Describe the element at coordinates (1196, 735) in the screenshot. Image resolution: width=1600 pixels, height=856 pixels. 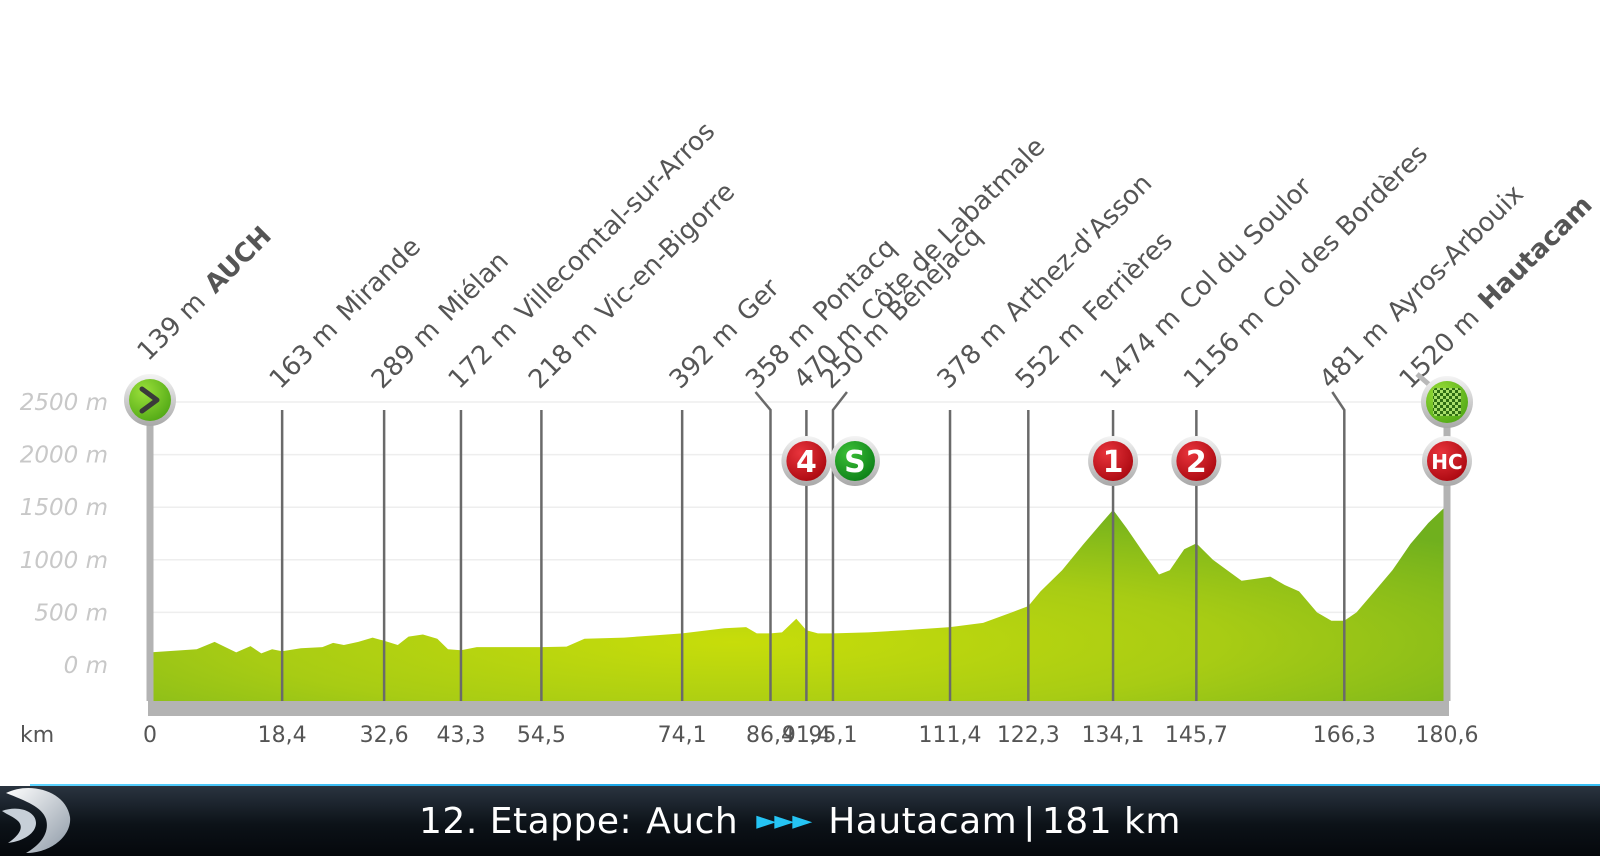
I see `km-tick-label: 145,7` at that location.